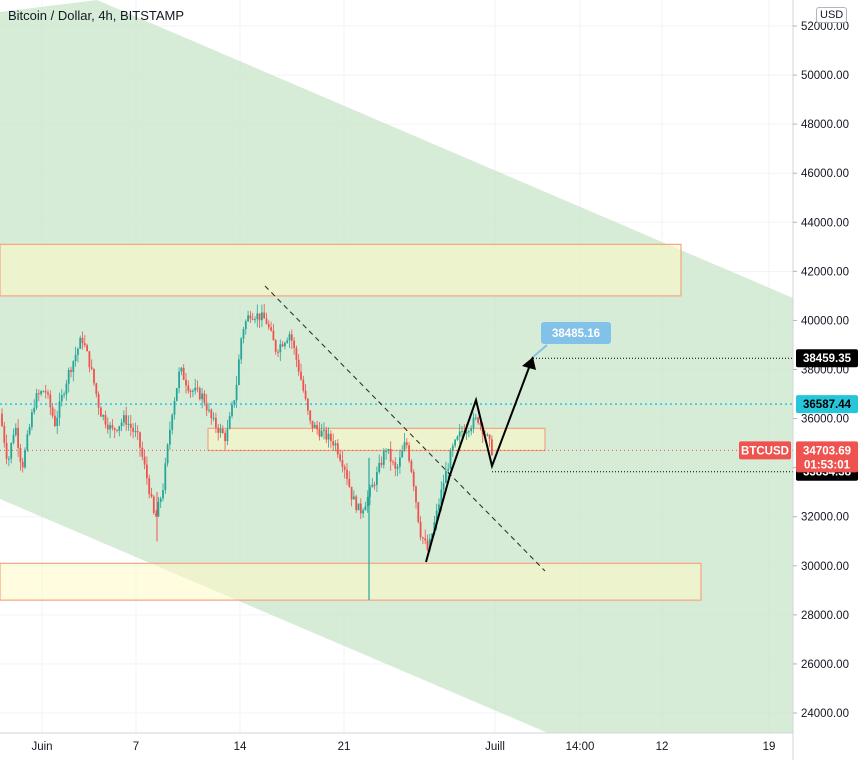  I want to click on y-tick-label: 48000.00, so click(825, 125).